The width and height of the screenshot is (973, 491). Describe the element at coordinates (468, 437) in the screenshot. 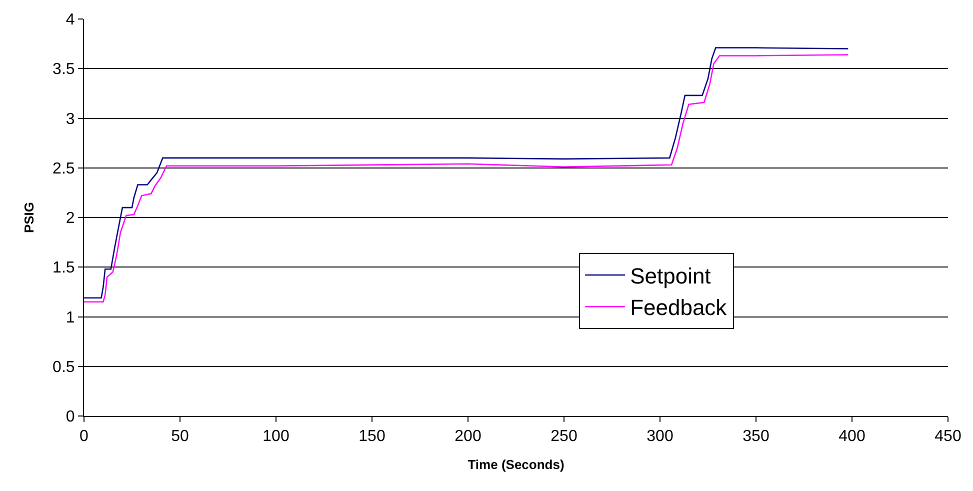

I see `x-tick-label: 200` at that location.